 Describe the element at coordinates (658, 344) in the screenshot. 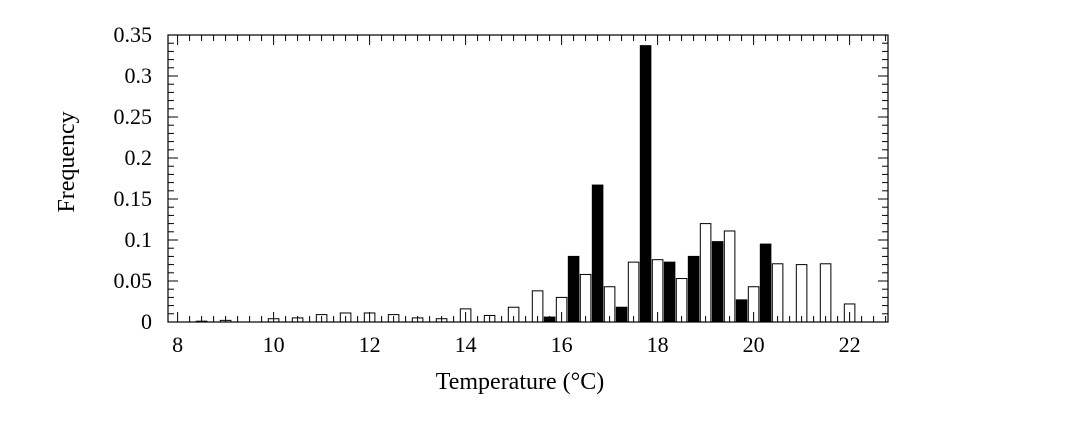

I see `x-tick-label: 18` at that location.